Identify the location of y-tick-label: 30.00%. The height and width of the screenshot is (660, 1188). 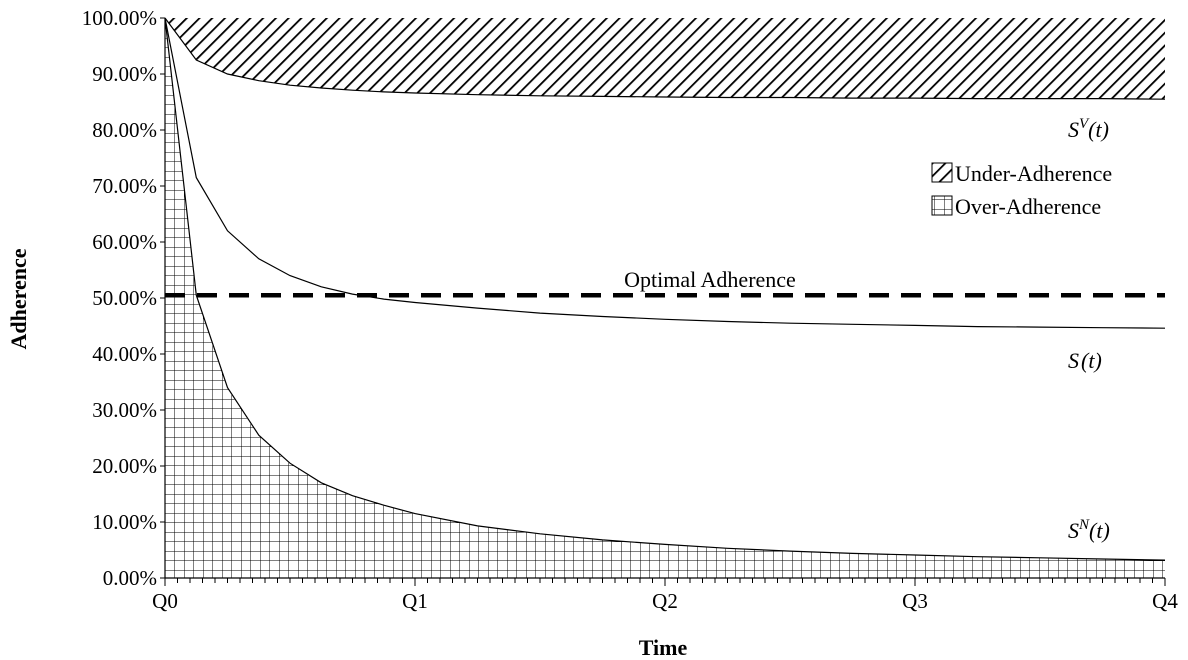
(124, 410).